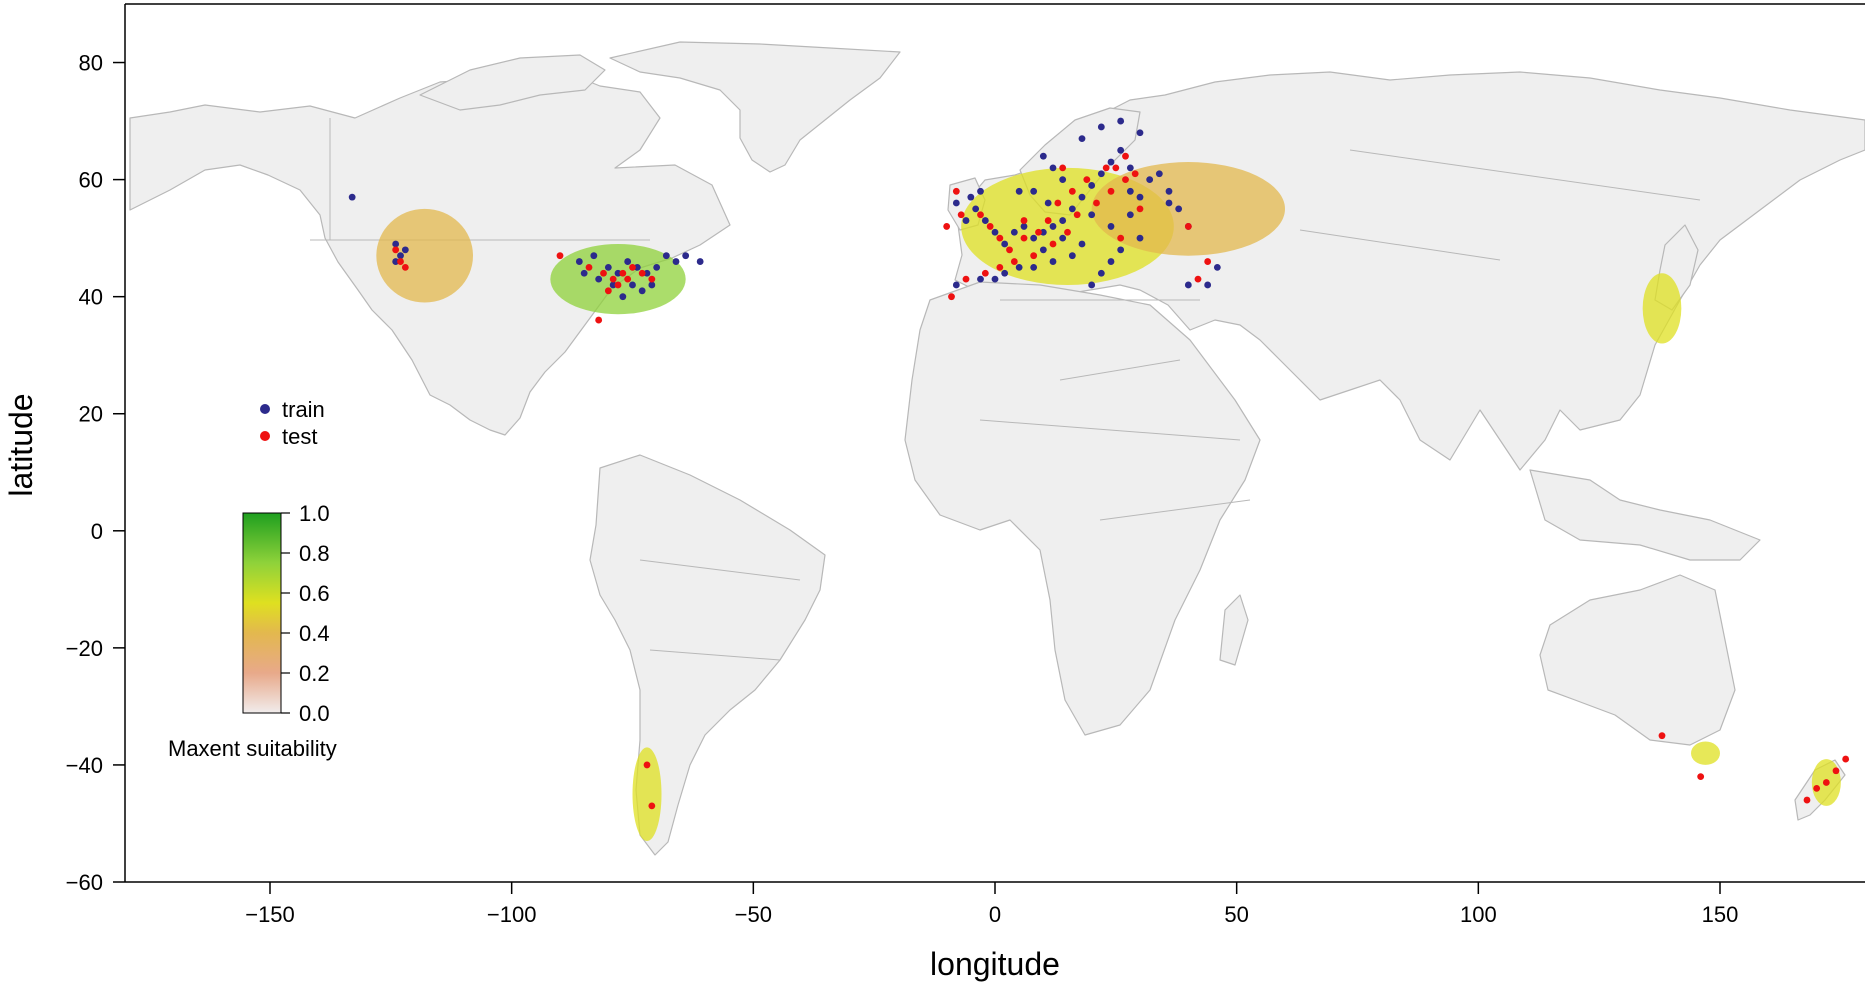  Describe the element at coordinates (314, 553) in the screenshot. I see `colorbar-tick-label: 0.8` at that location.